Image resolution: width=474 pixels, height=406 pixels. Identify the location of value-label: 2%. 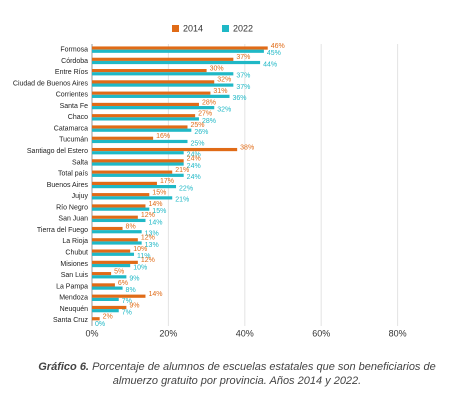
(108, 317).